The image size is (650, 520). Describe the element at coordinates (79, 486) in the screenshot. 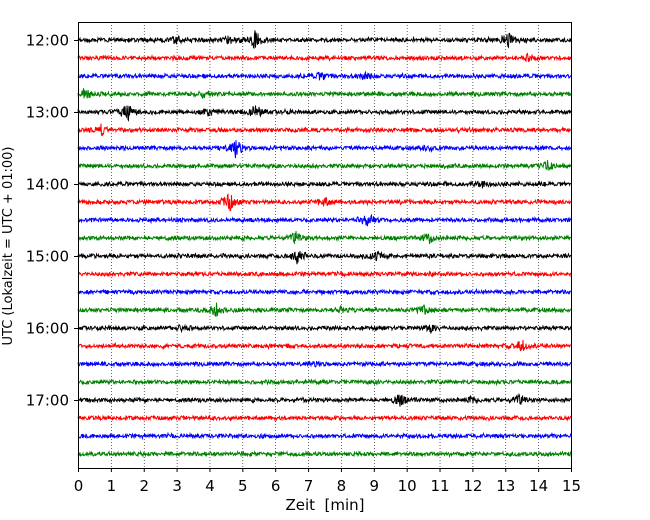

I see `x-tick-label: 0` at that location.